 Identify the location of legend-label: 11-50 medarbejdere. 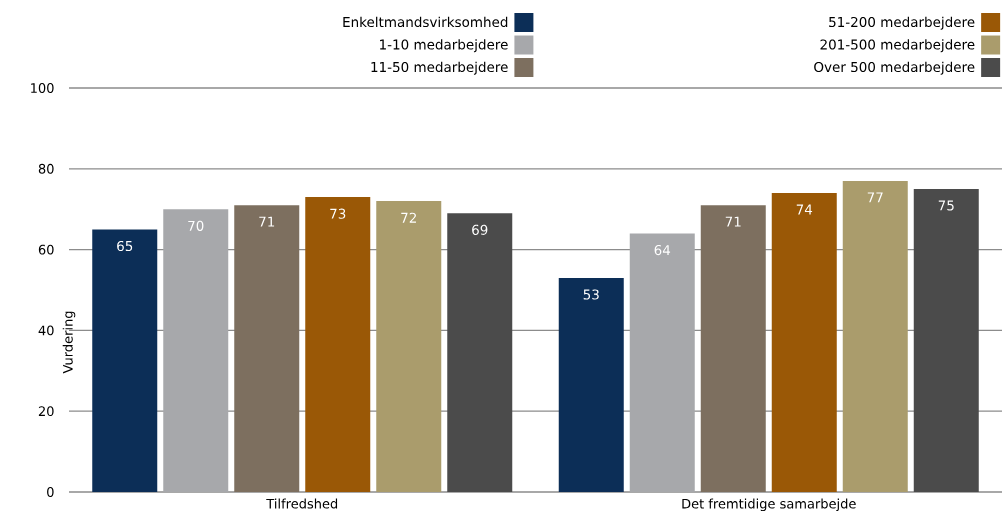
(439, 68).